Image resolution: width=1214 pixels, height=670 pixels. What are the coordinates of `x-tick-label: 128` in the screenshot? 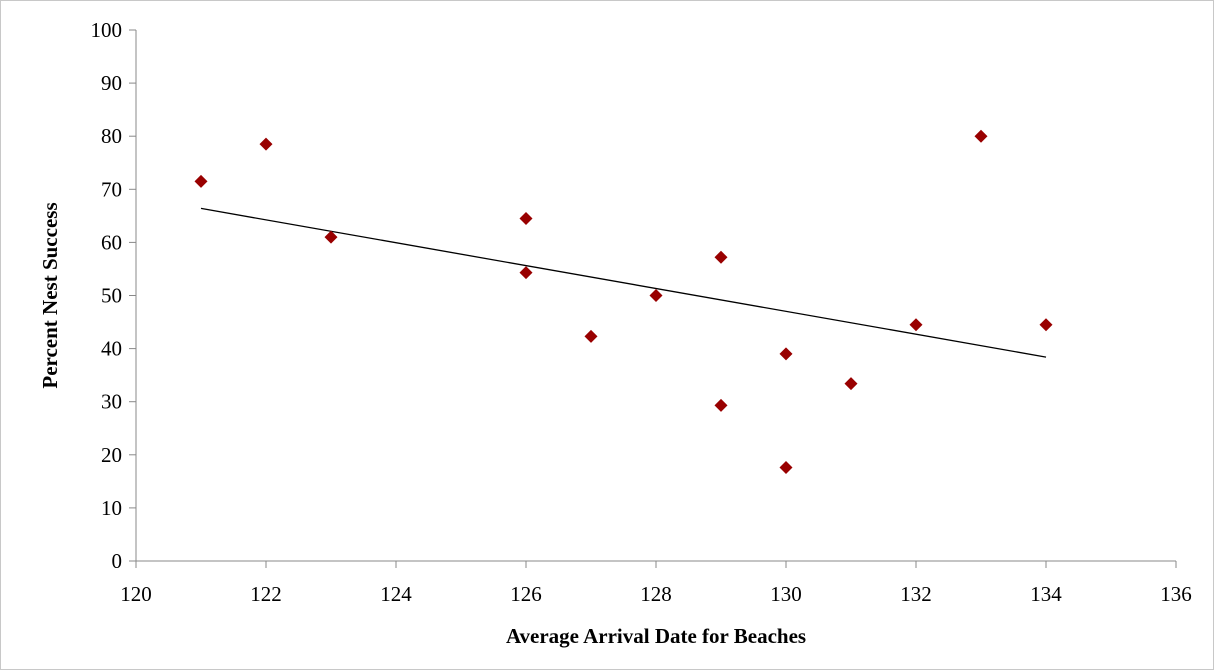 It's located at (656, 594).